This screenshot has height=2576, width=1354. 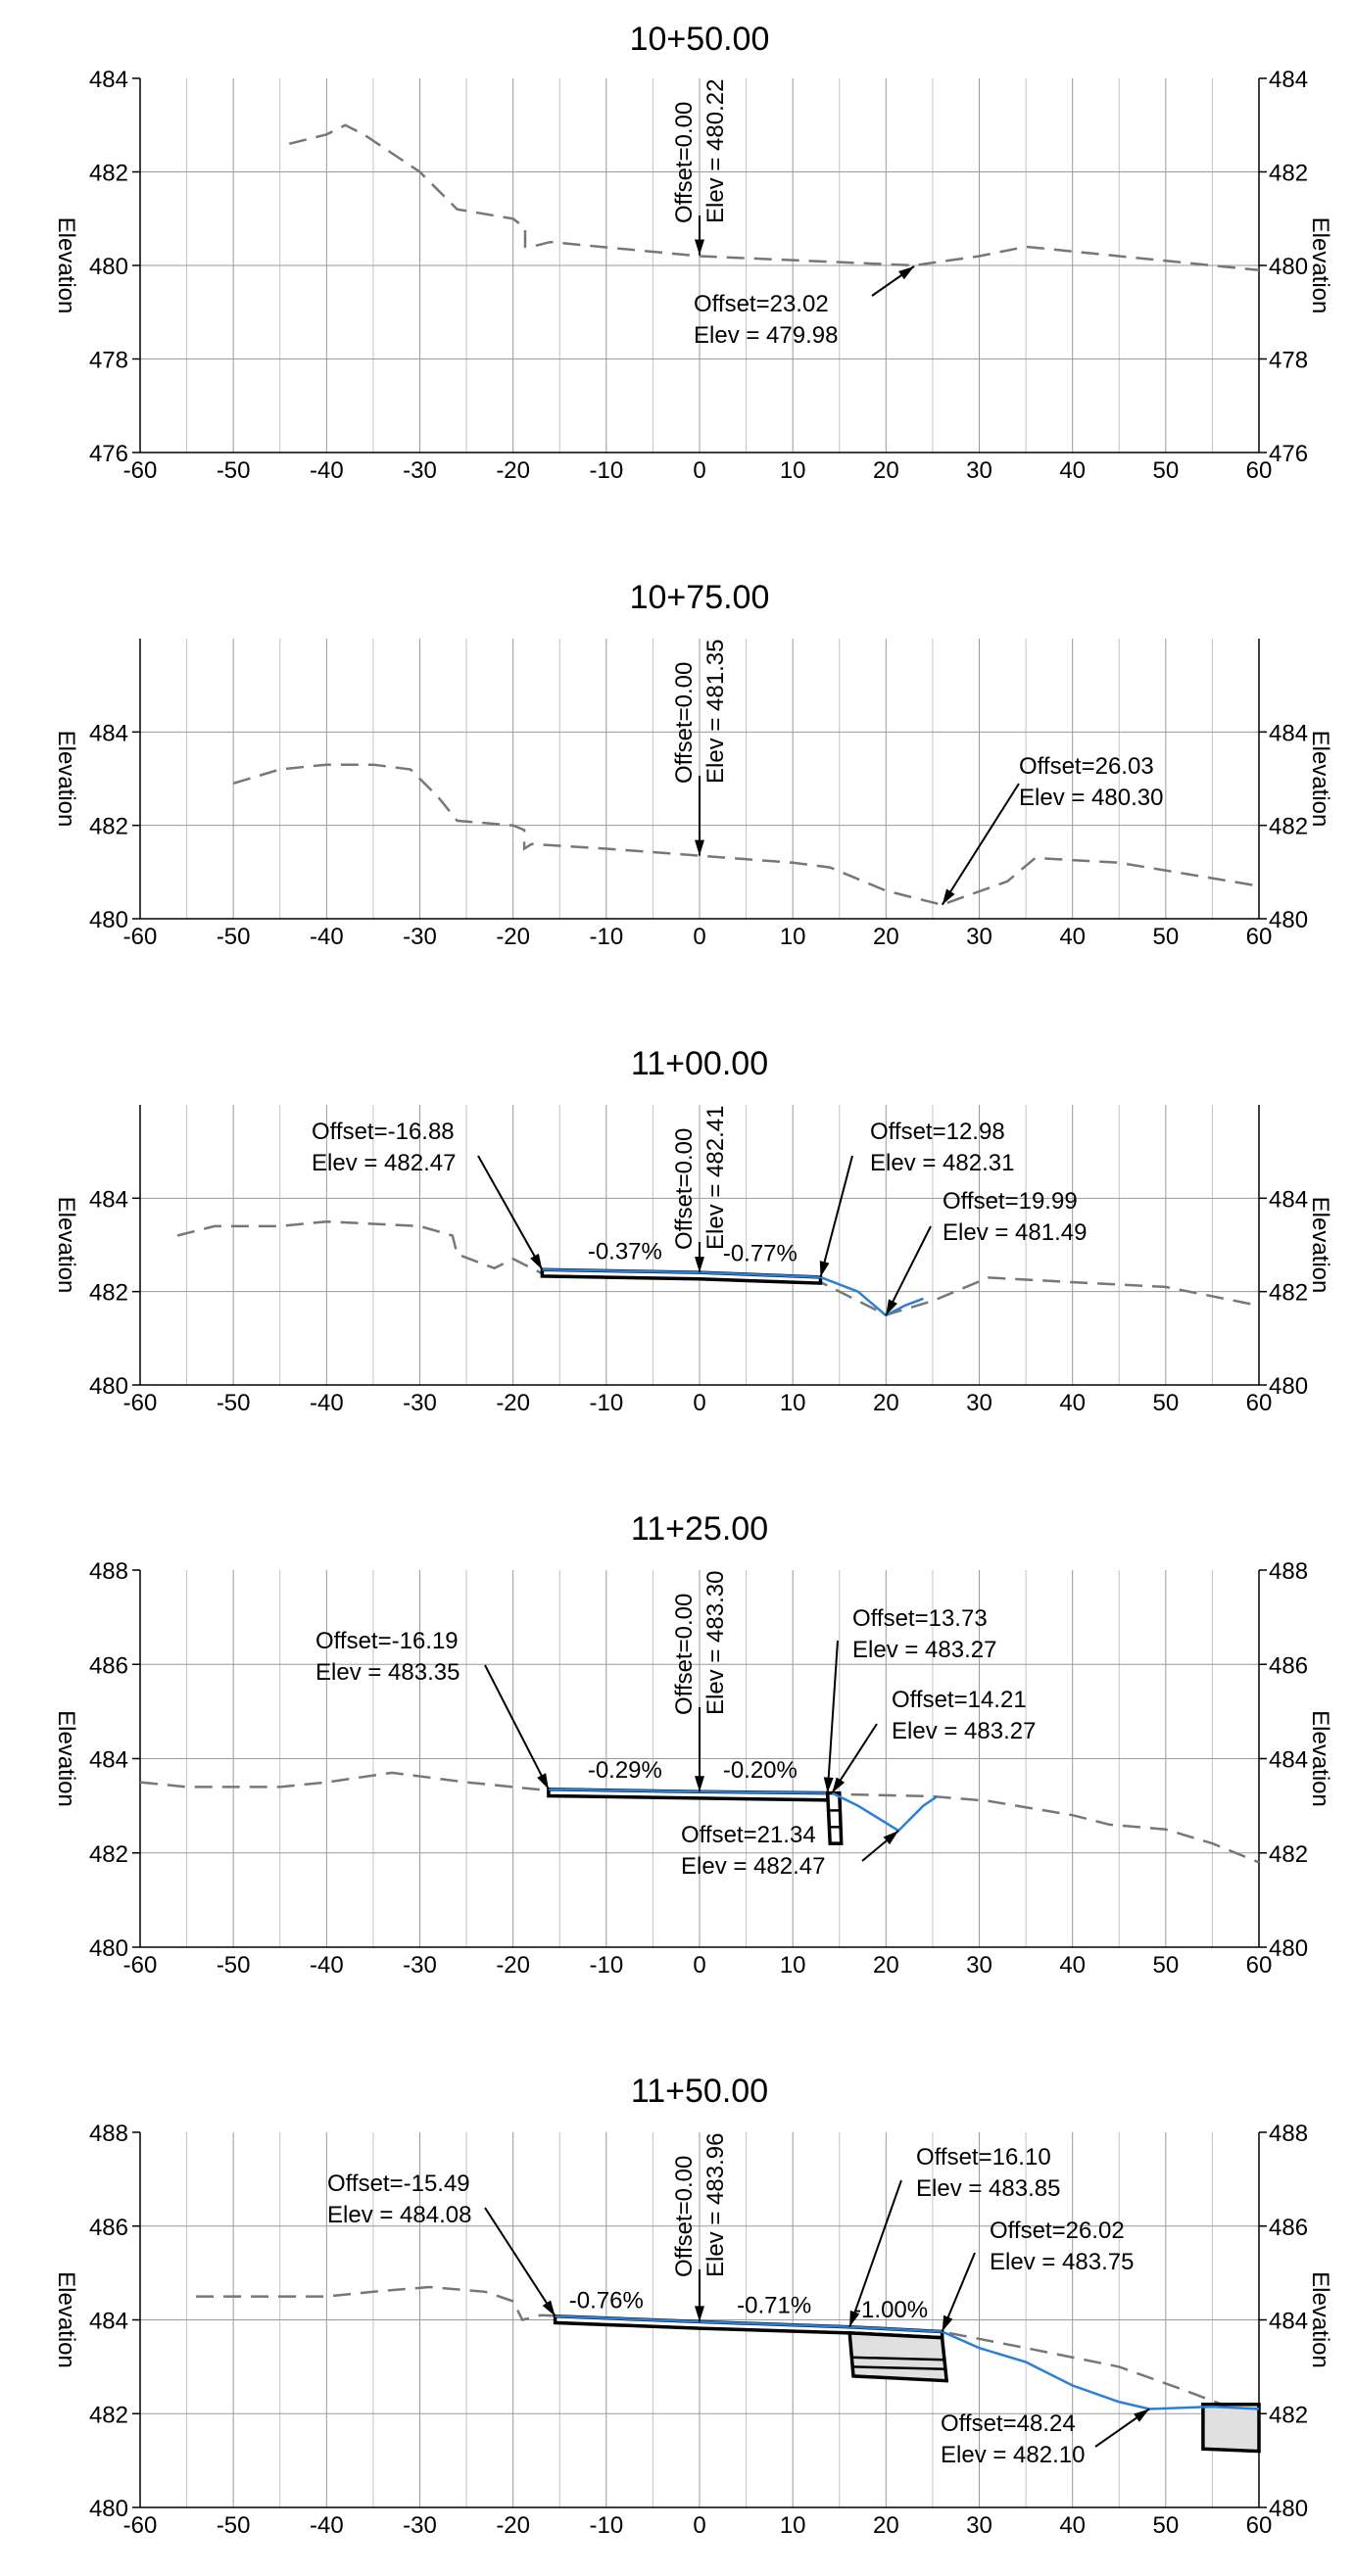 I want to click on grade-label: -0.29%, so click(x=625, y=1770).